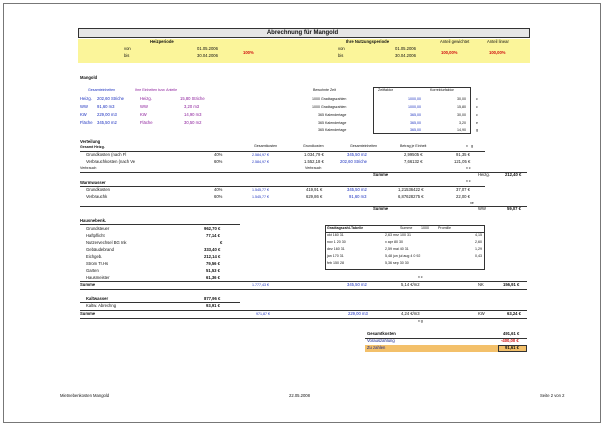 This screenshot has height=427, width=605. Describe the element at coordinates (413, 146) in the screenshot. I see `col-betrag: Betrag je Einheit` at that location.